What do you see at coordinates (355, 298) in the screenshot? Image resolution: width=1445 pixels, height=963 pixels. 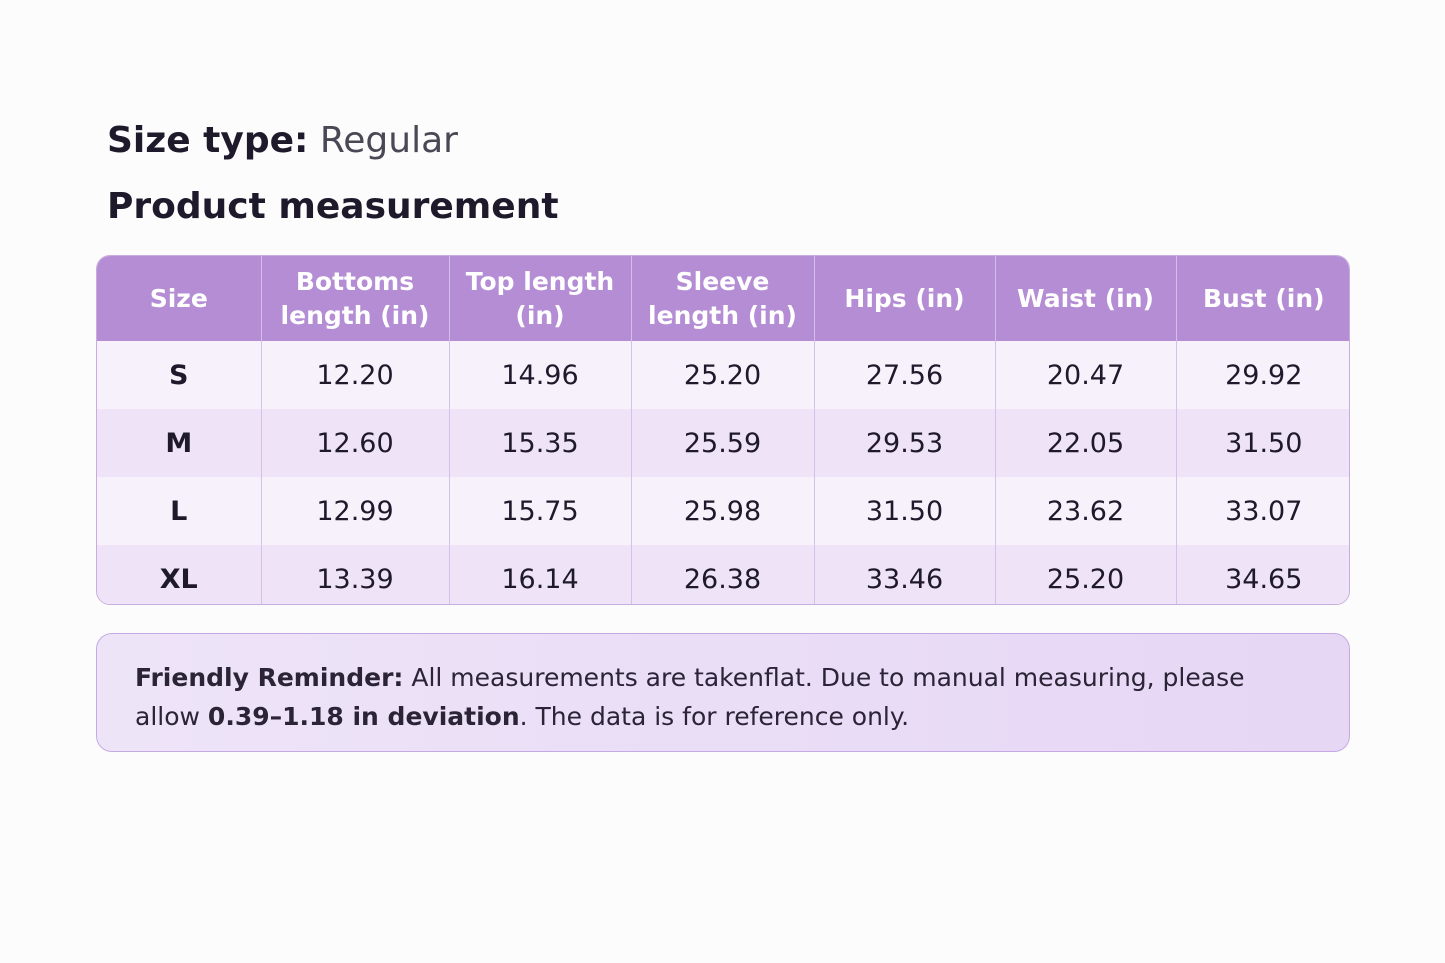 I see `column-header: Bottoms length (in)` at bounding box center [355, 298].